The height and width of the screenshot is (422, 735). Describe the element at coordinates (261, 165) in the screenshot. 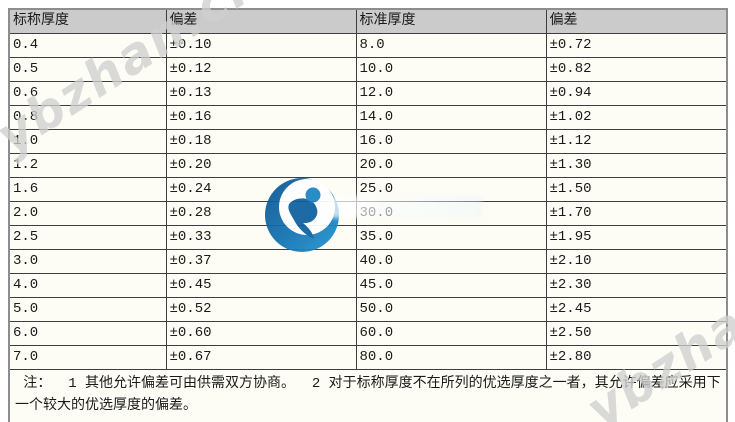

I see `deviation-cell: ±0.20` at that location.